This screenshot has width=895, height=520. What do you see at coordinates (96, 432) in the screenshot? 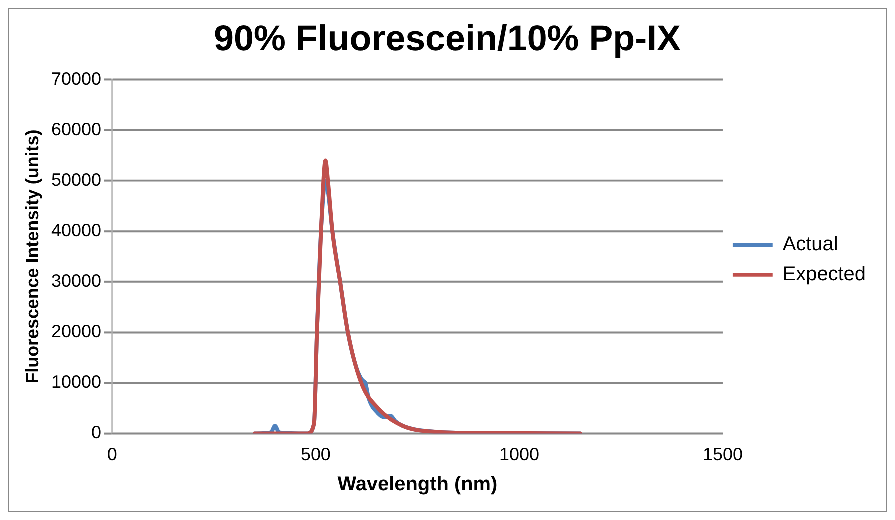
I see `y-tick-label: 0` at bounding box center [96, 432].